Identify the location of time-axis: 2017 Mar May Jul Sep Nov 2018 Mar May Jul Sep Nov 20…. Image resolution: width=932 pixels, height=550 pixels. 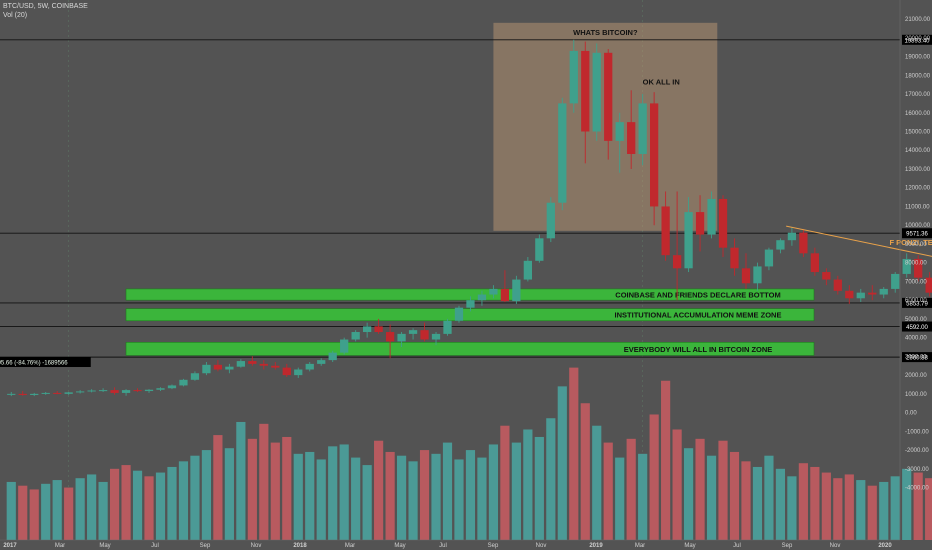
(450, 544).